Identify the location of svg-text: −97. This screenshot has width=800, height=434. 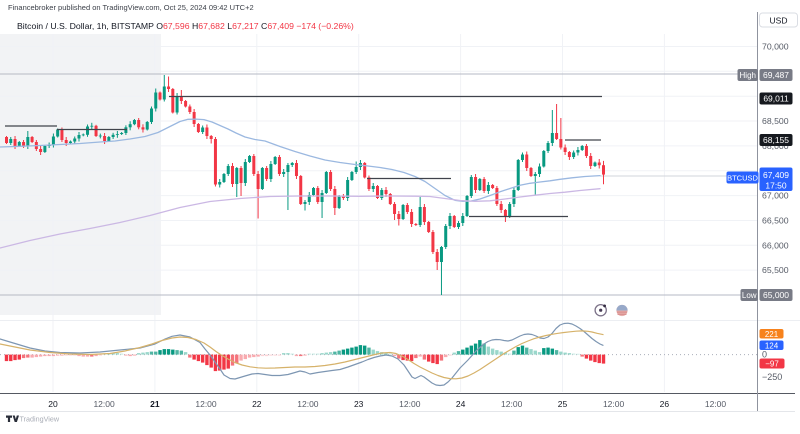
(772, 364).